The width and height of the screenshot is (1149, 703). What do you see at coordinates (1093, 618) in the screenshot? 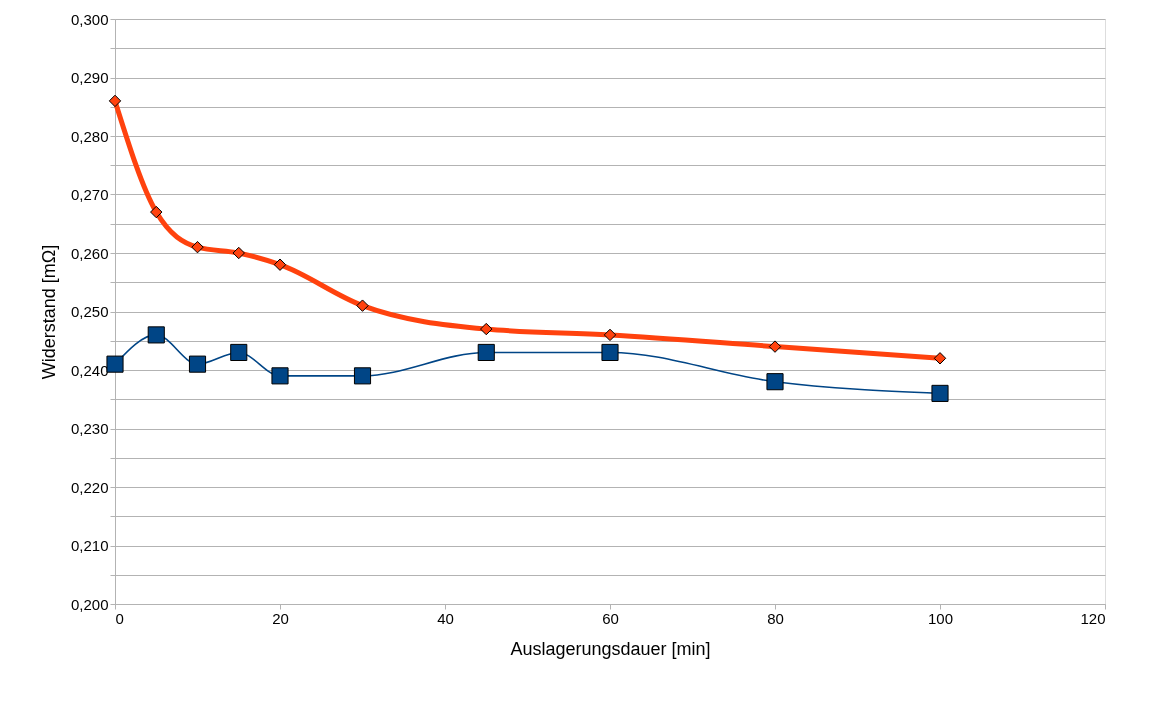
I see `x-tick-label: 120` at bounding box center [1093, 618].